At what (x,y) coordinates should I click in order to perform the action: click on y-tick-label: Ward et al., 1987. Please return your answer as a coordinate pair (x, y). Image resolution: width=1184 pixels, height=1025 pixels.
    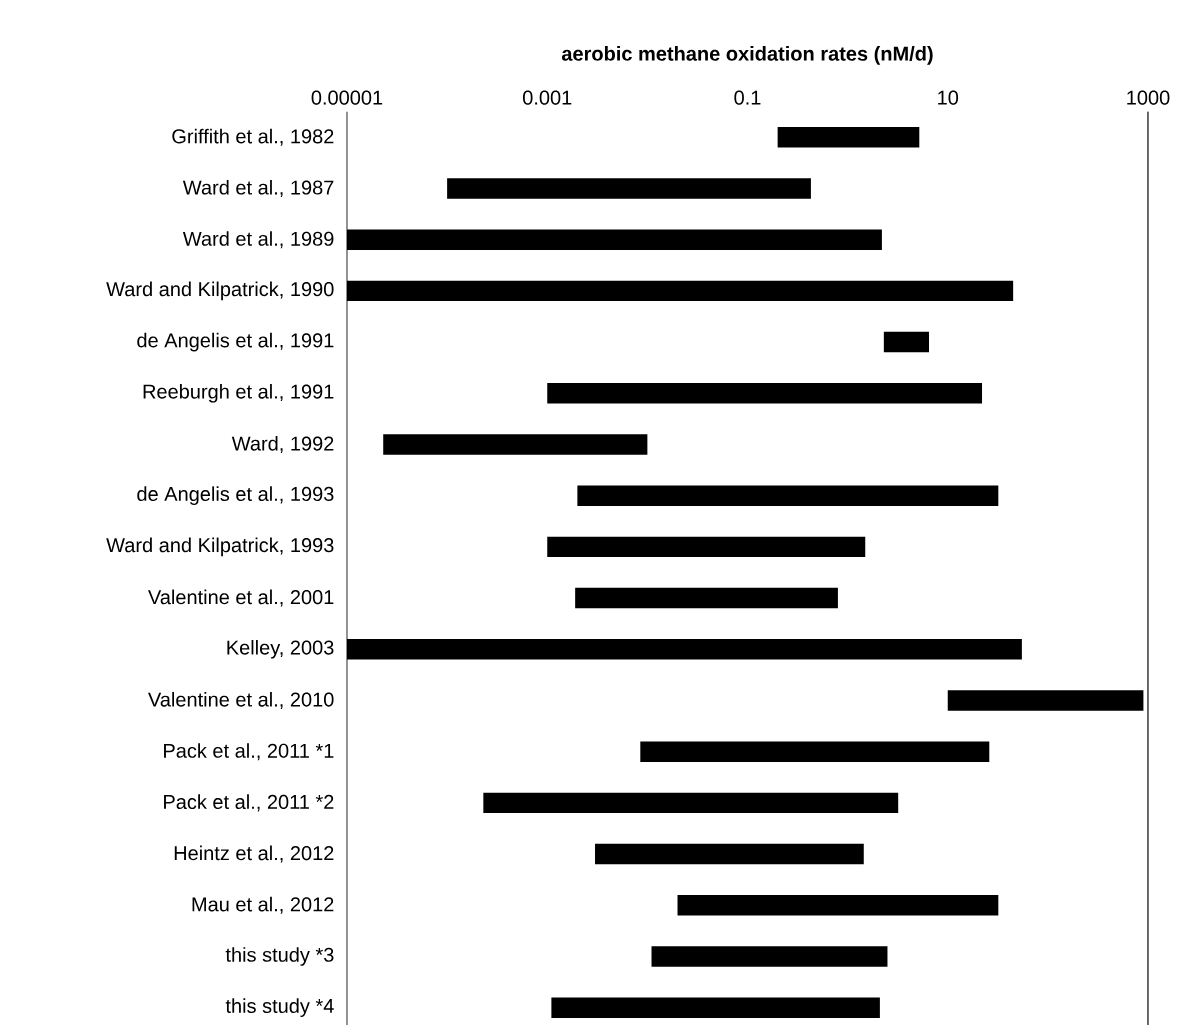
    Looking at the image, I should click on (258, 188).